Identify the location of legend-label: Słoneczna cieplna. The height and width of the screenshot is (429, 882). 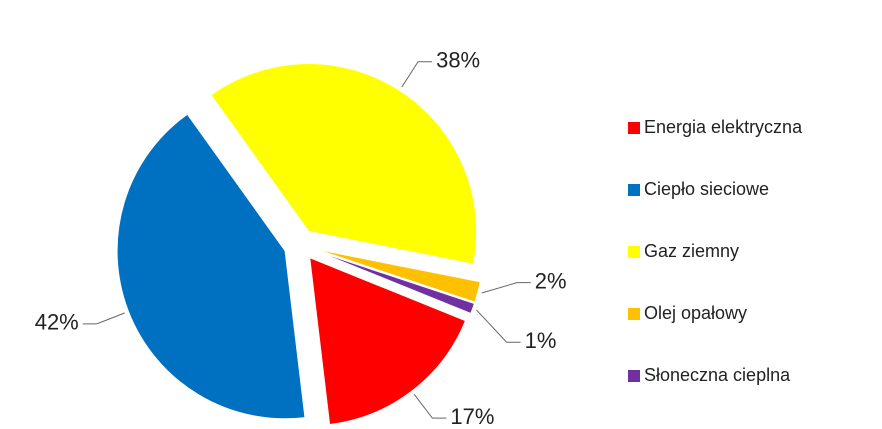
(717, 375).